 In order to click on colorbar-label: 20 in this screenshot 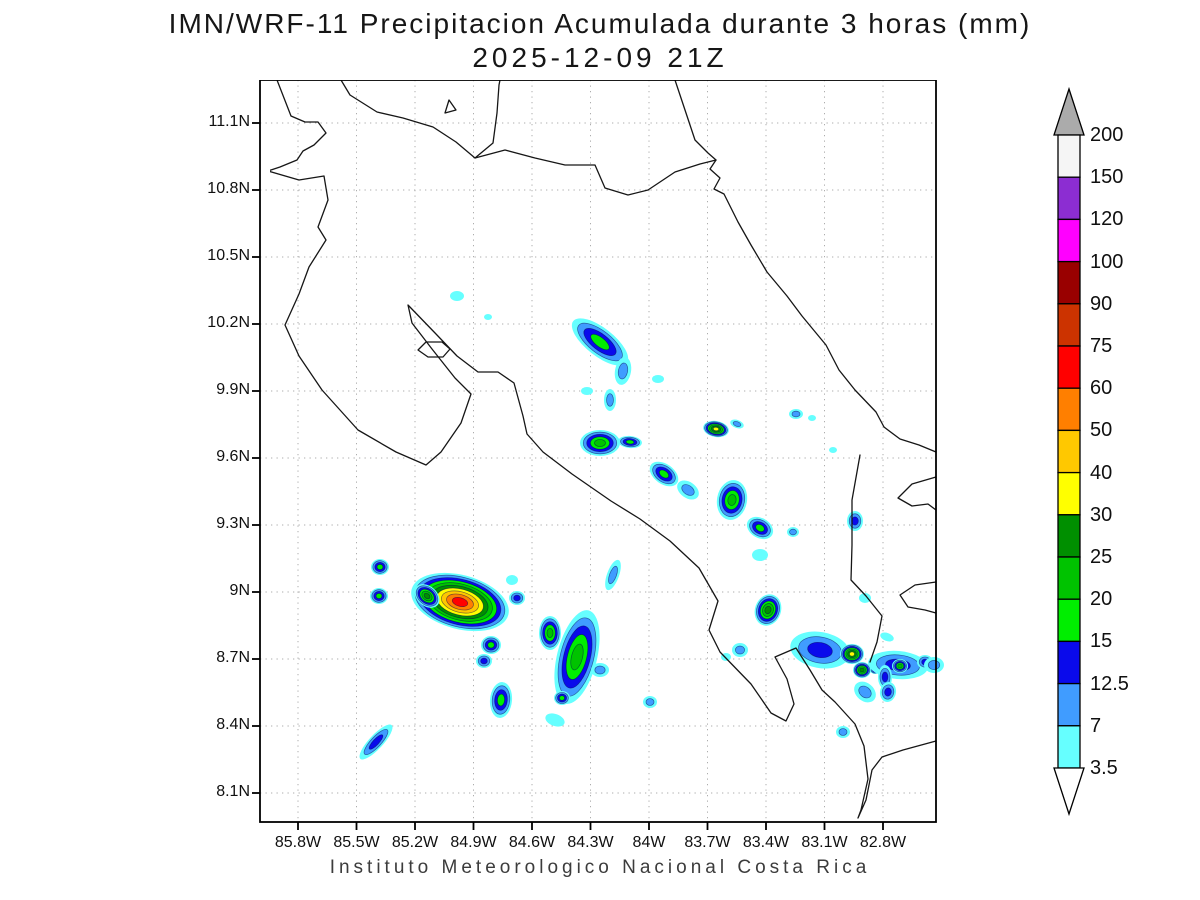, I will do `click(1101, 599)`.